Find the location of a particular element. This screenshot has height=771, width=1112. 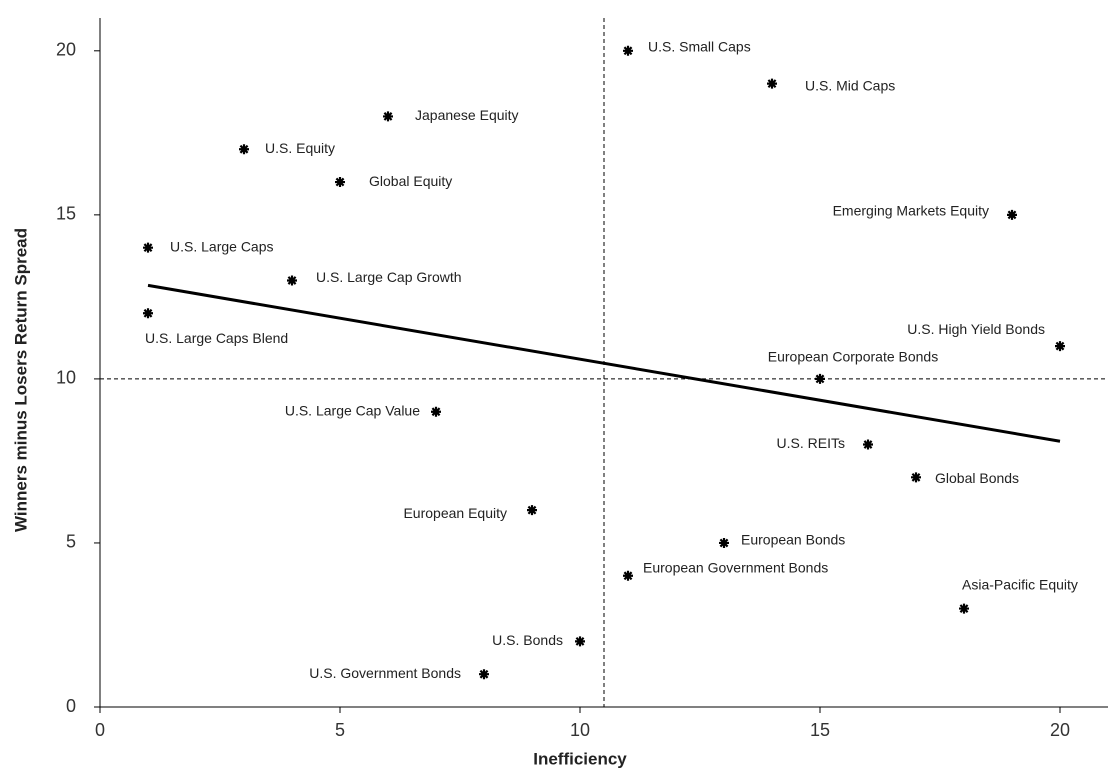

y-tick-label: 10 is located at coordinates (66, 378).